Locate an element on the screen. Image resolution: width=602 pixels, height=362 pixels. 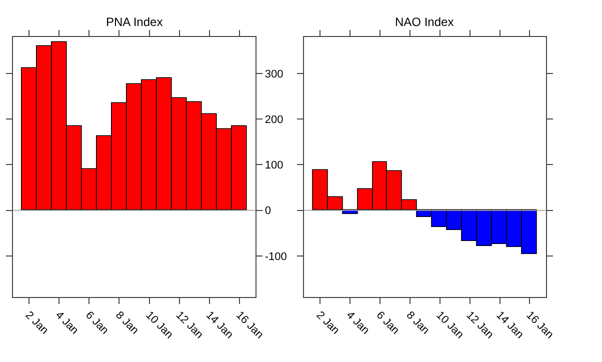
y-tick-label: 200 is located at coordinates (274, 120).